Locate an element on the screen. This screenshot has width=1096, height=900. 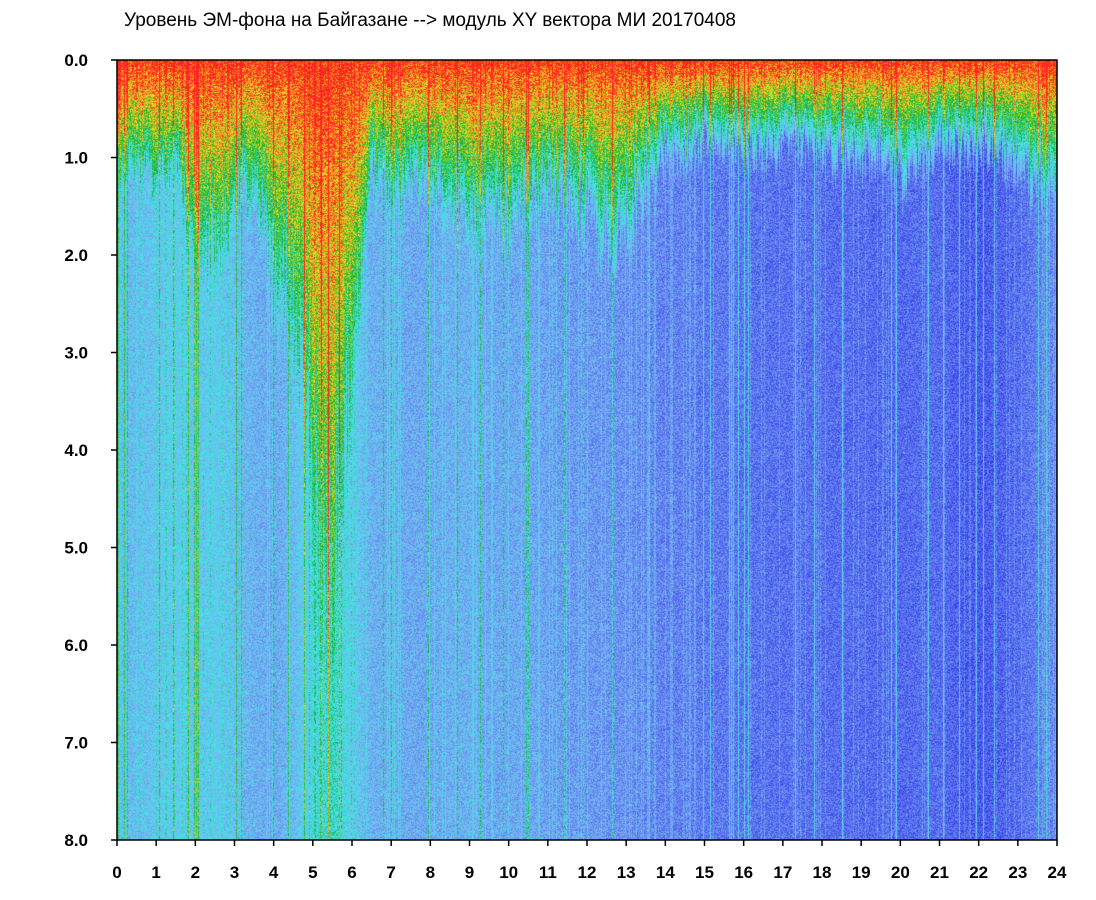
x-tick-label: 9 is located at coordinates (469, 872).